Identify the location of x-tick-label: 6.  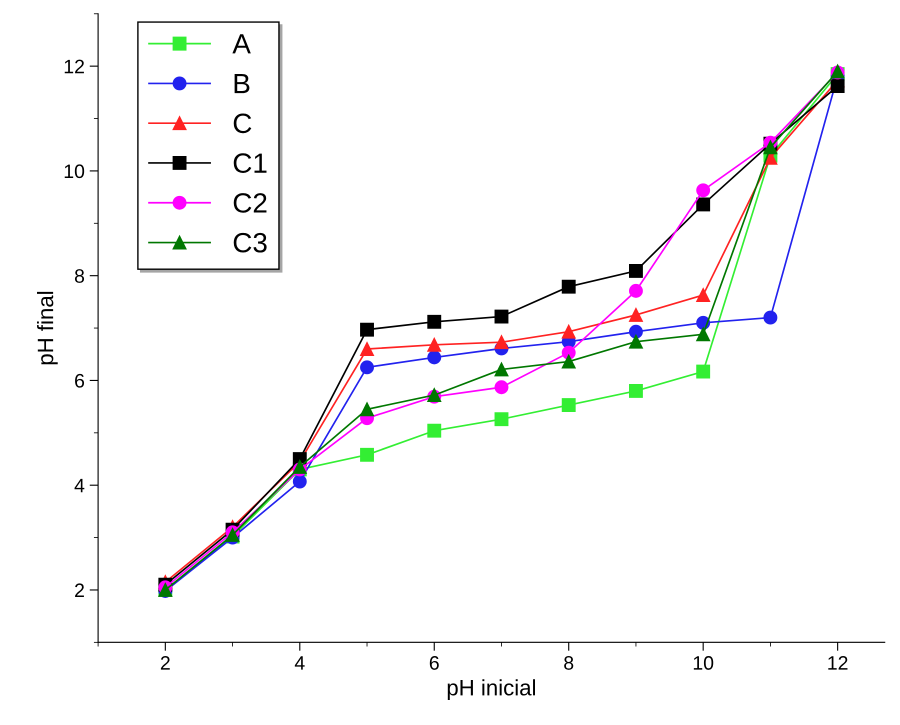
(434, 663).